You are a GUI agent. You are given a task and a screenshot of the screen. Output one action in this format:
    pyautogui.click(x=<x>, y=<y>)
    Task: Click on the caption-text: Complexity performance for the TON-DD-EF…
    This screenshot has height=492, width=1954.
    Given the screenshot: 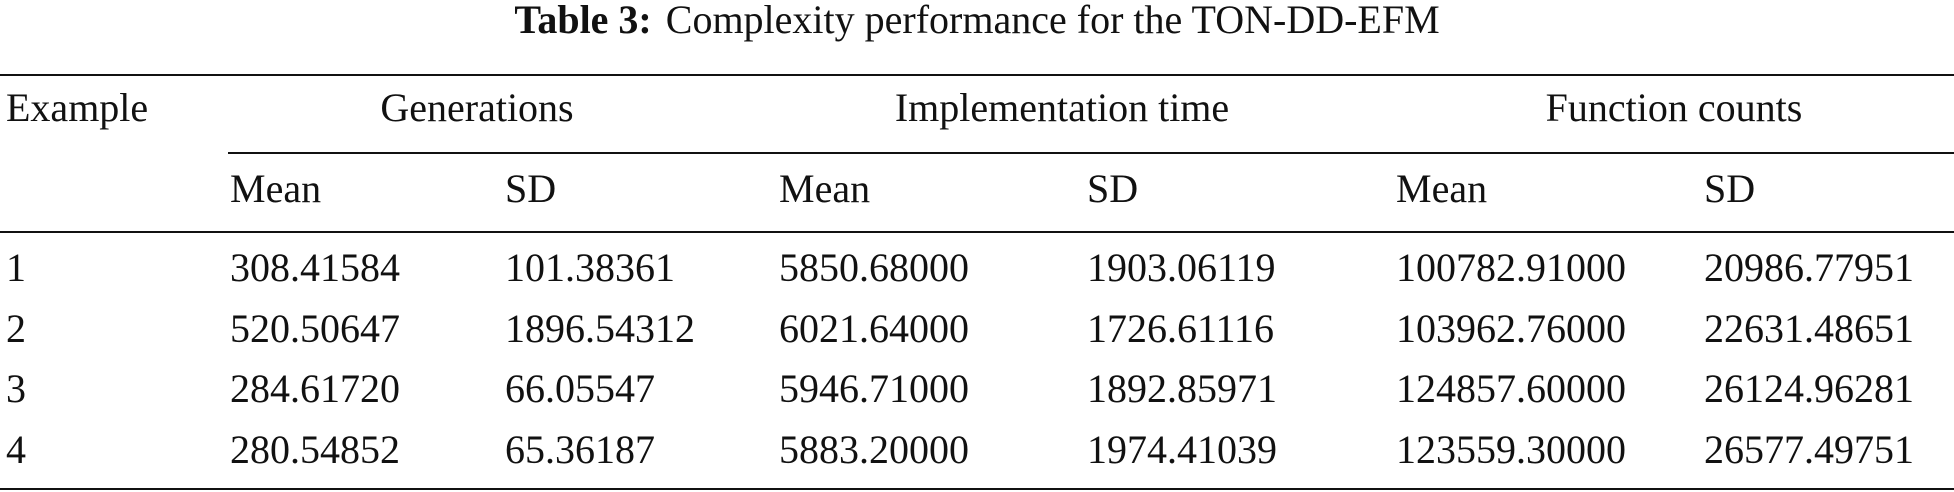 What is the action you would take?
    pyautogui.click(x=1053, y=21)
    